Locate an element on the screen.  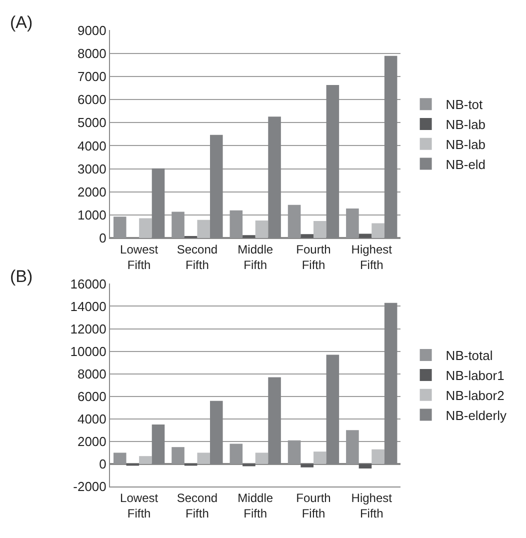
y-tick-label: 3000 is located at coordinates (91, 168).